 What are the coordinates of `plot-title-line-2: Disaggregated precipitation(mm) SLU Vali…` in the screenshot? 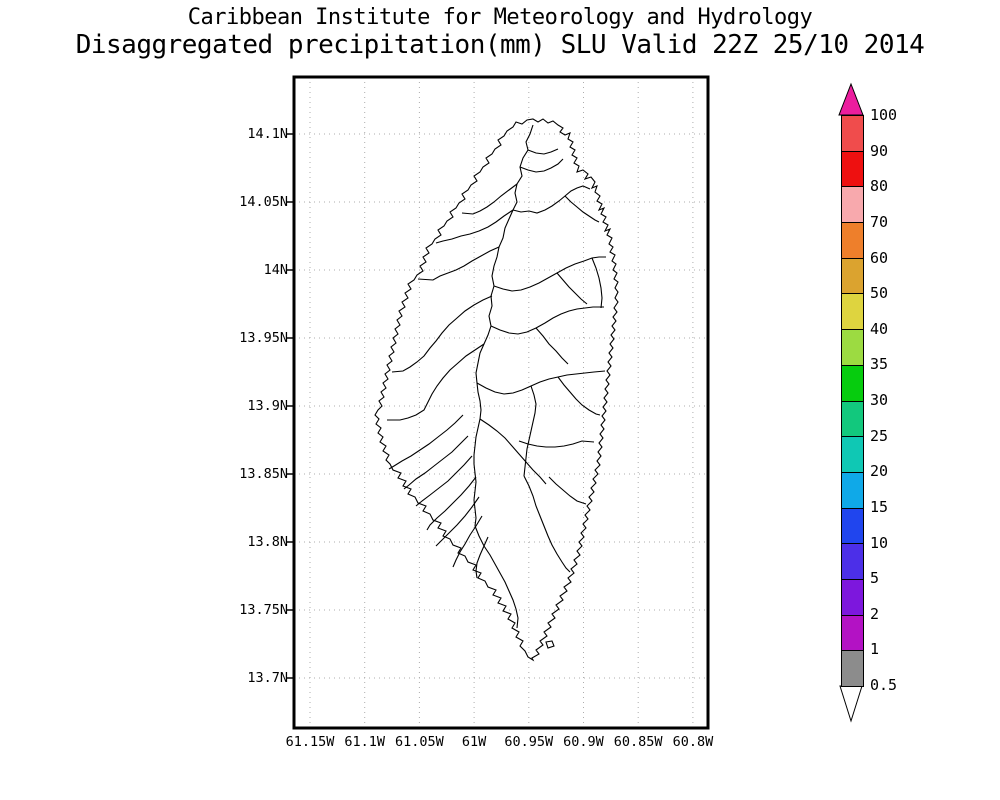 It's located at (500, 45).